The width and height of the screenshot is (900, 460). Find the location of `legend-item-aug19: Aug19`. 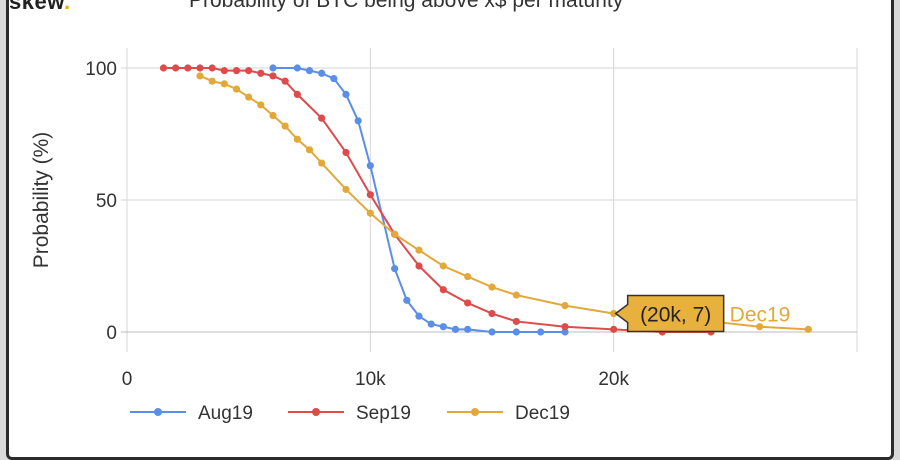

legend-item-aug19: Aug19 is located at coordinates (191, 413).